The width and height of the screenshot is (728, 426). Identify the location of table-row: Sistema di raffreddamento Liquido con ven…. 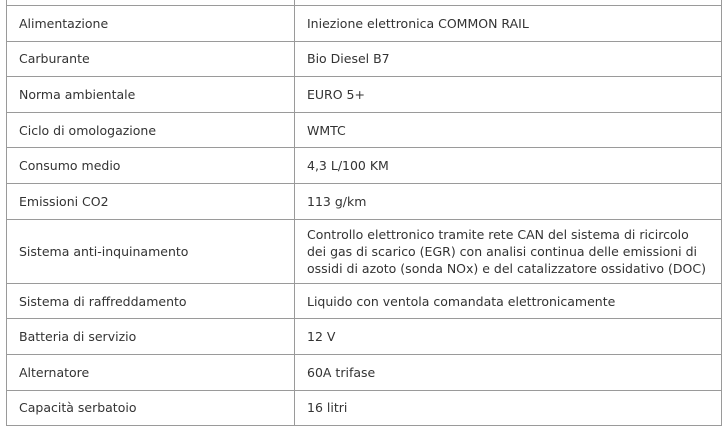
(364, 301).